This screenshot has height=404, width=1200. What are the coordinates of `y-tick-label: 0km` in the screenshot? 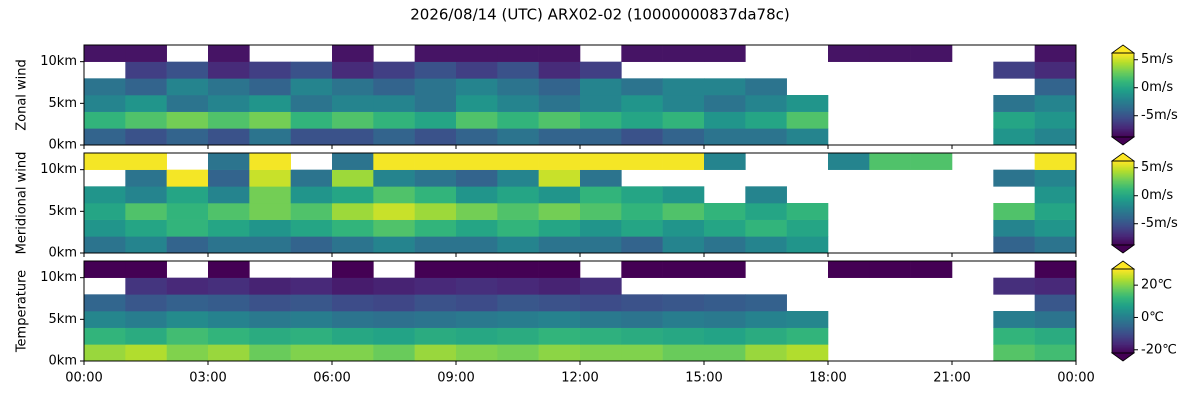 It's located at (63, 145).